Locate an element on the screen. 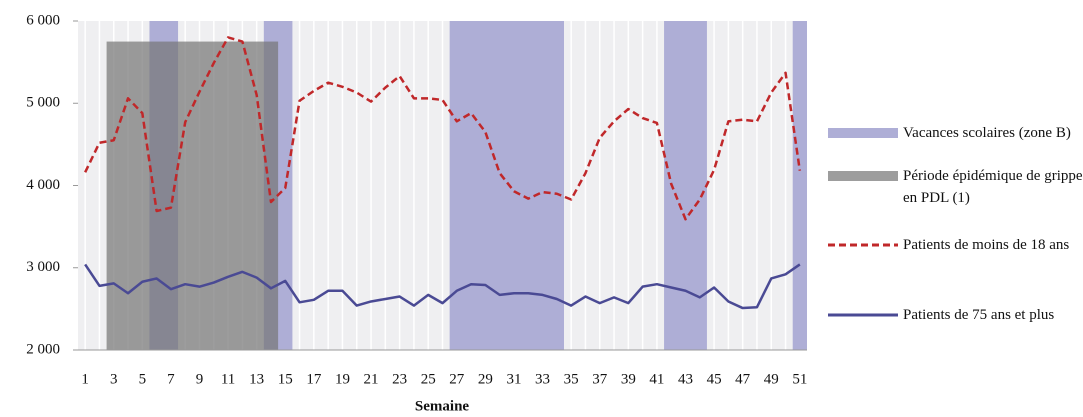 This screenshot has height=417, width=1083. x-tick-label: 45 is located at coordinates (714, 379).